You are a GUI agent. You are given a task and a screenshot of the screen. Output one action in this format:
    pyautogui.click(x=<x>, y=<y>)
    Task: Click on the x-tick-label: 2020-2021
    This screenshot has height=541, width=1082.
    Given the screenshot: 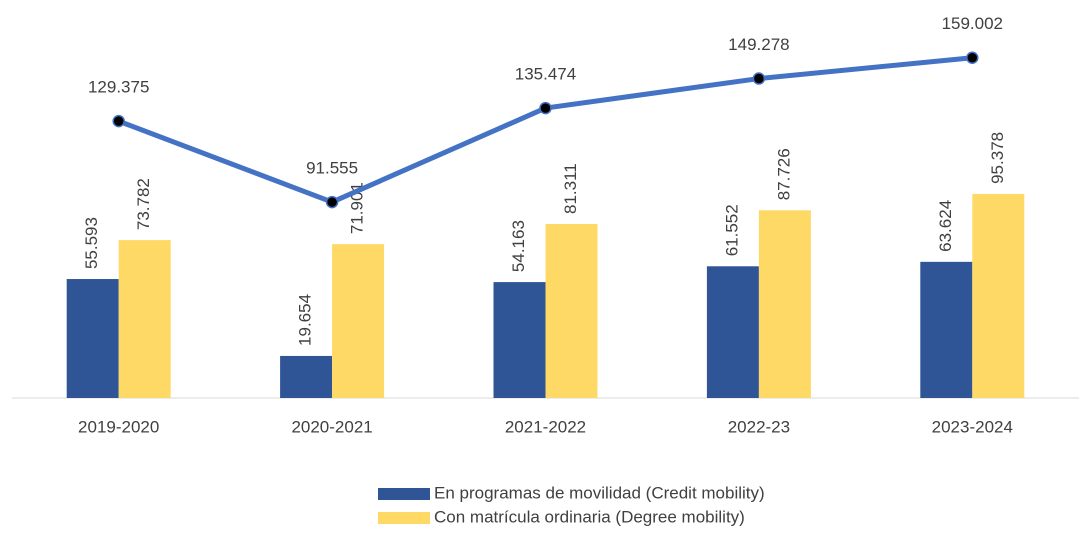 What is the action you would take?
    pyautogui.click(x=331, y=426)
    